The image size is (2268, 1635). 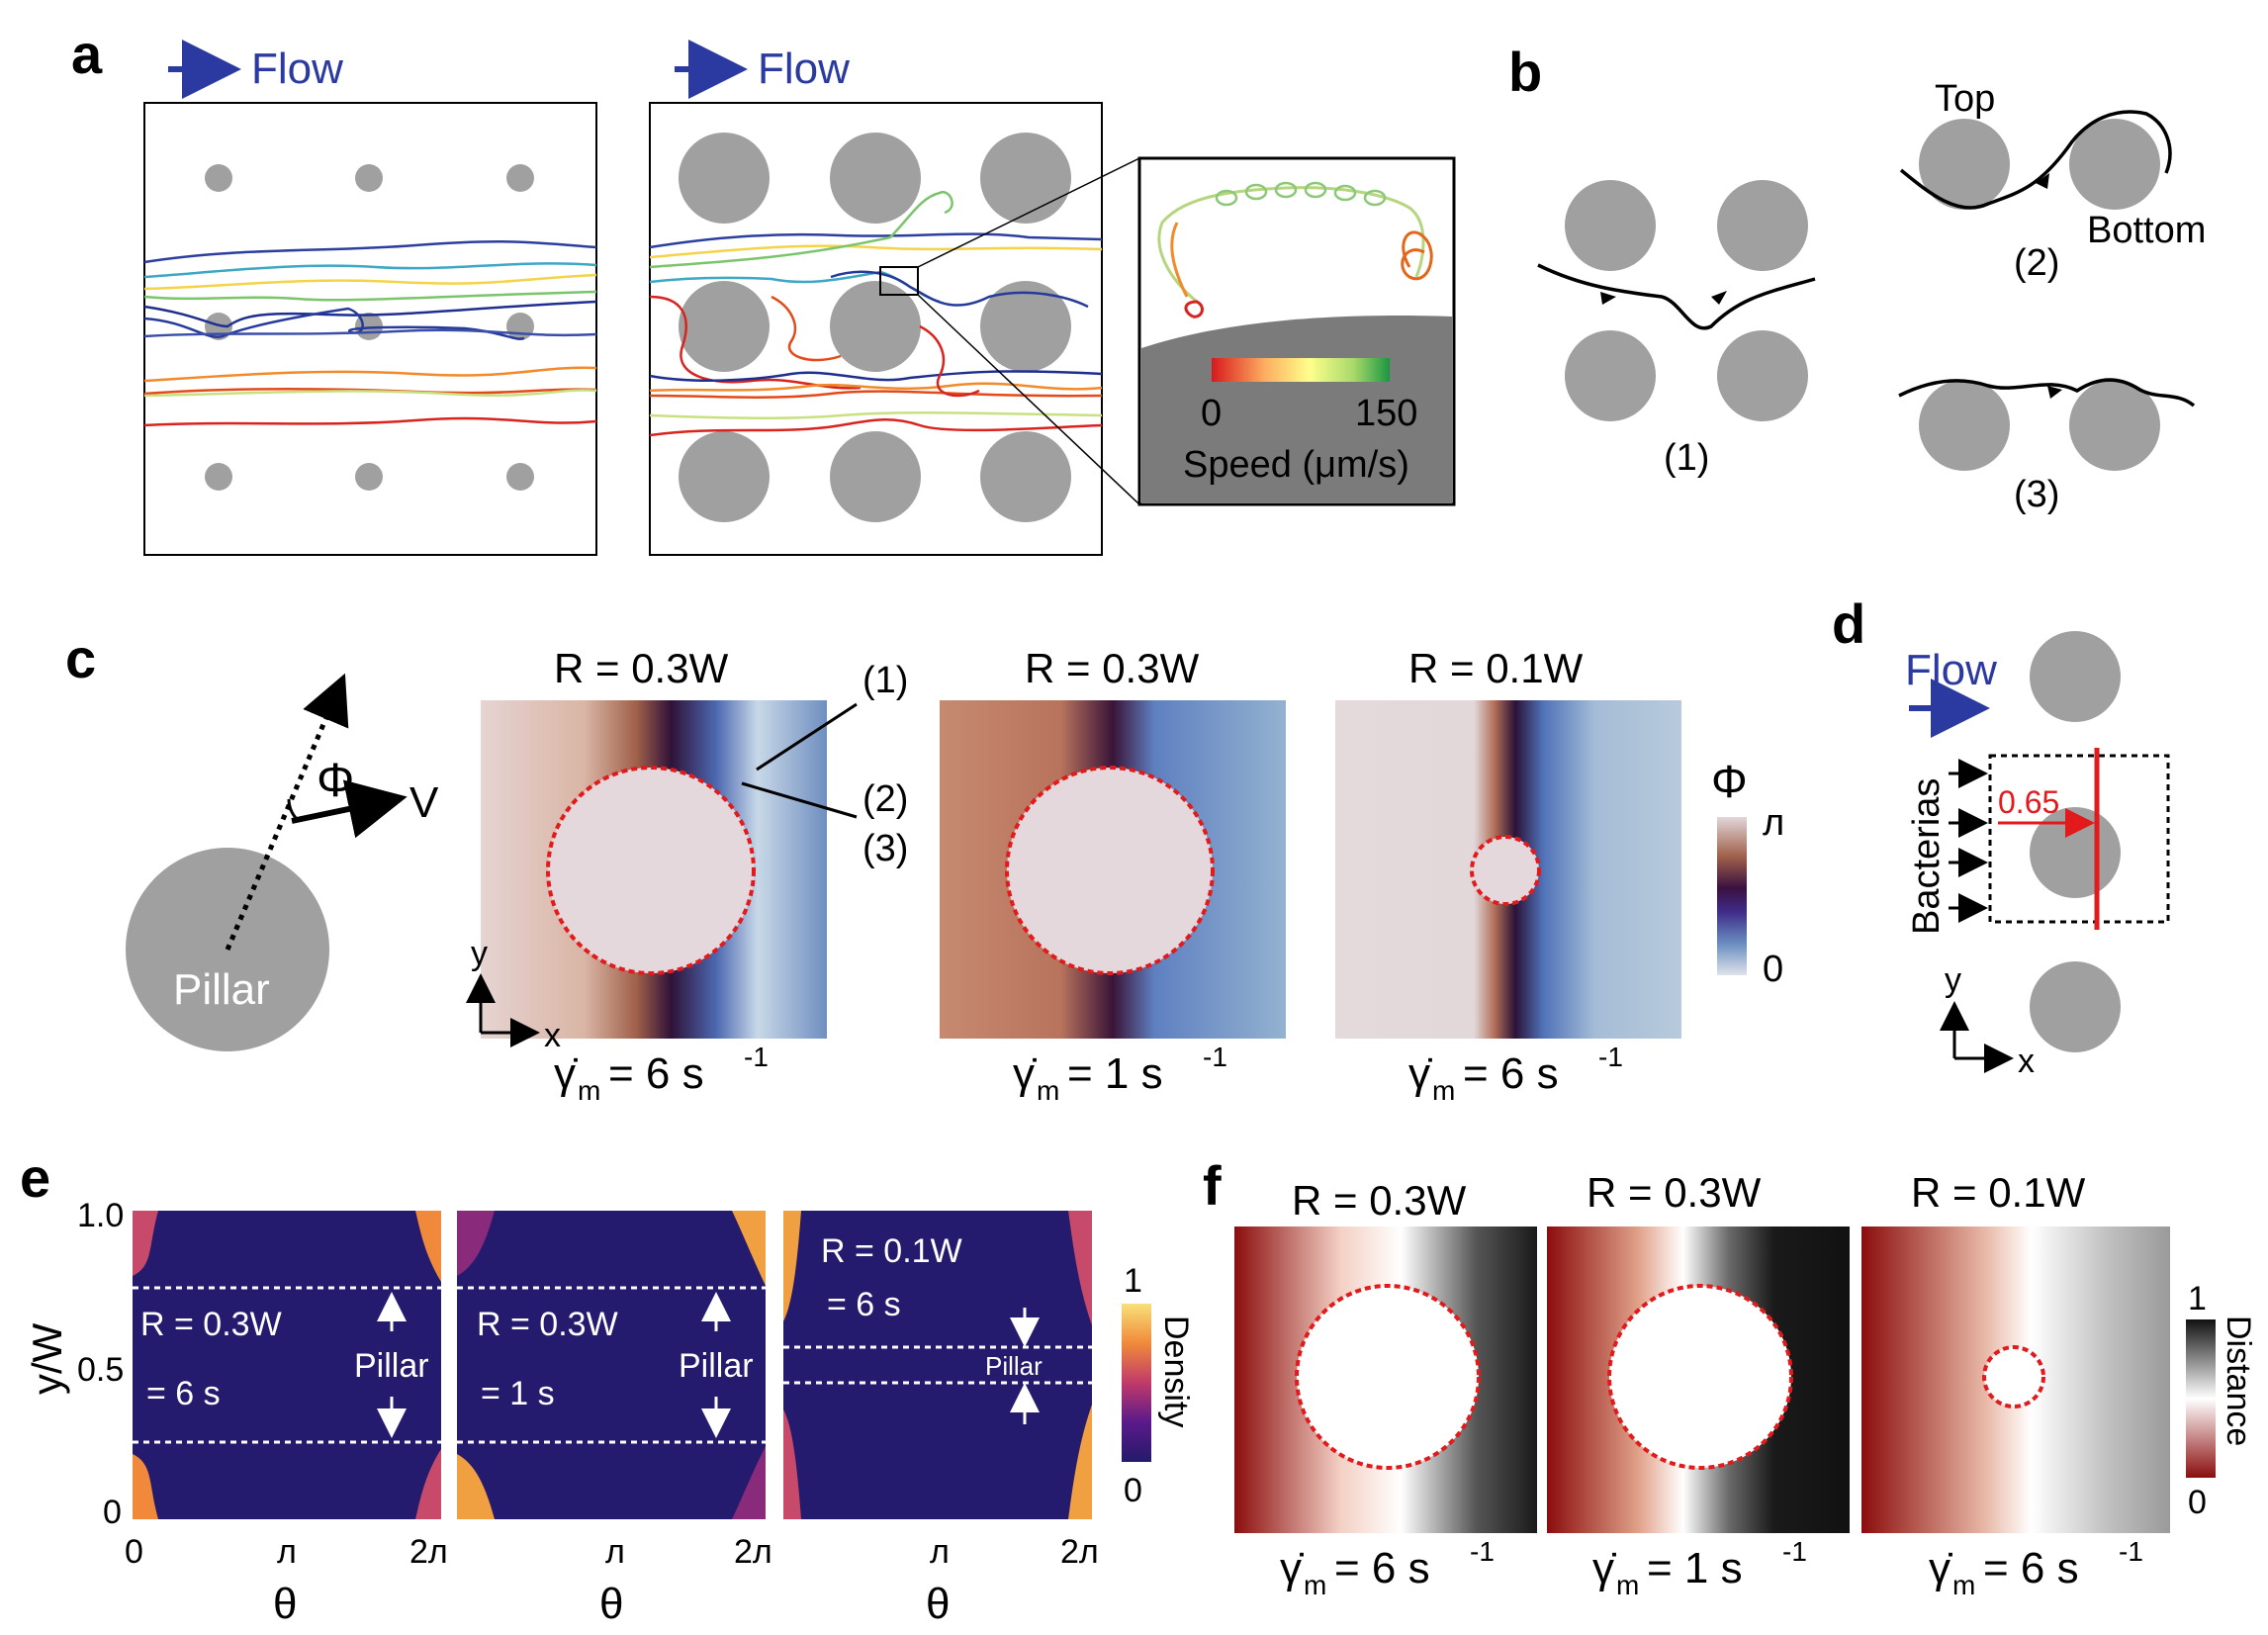 What do you see at coordinates (1292, 1568) in the screenshot?
I see `f-shear-1-symbol: γ̇` at bounding box center [1292, 1568].